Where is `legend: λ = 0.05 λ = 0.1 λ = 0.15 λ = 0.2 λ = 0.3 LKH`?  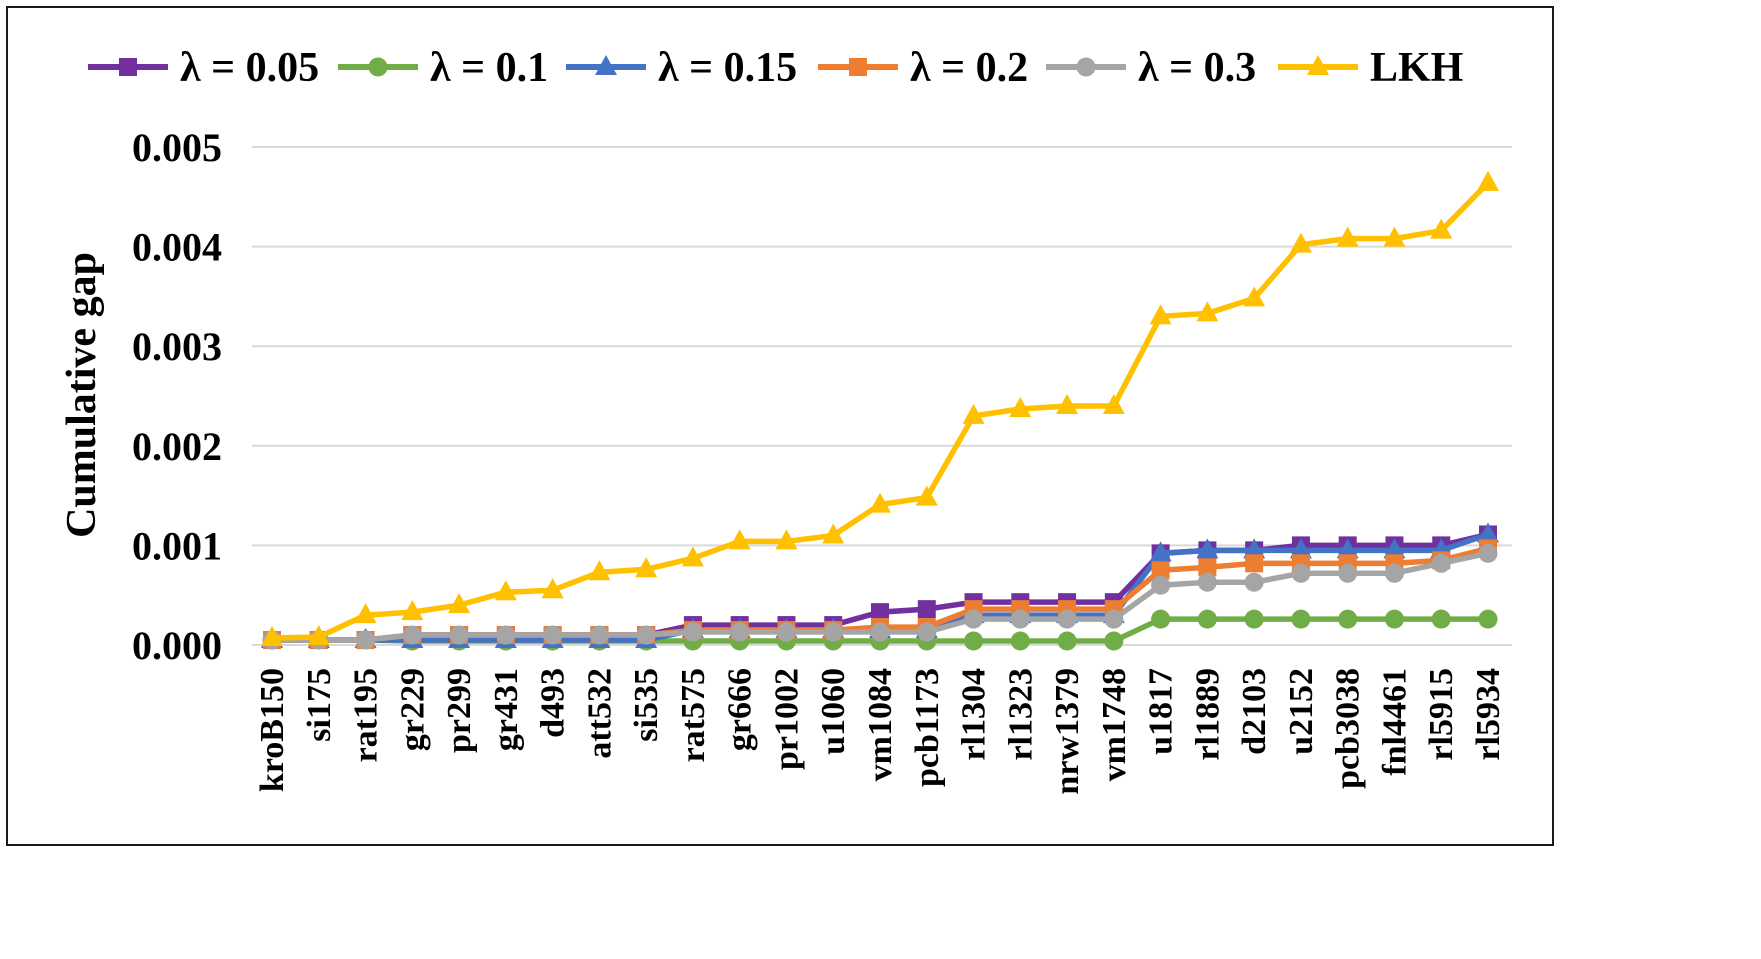 legend: λ = 0.05 λ = 0.1 λ = 0.15 λ = 0.2 λ = 0.3 LKH is located at coordinates (775, 68).